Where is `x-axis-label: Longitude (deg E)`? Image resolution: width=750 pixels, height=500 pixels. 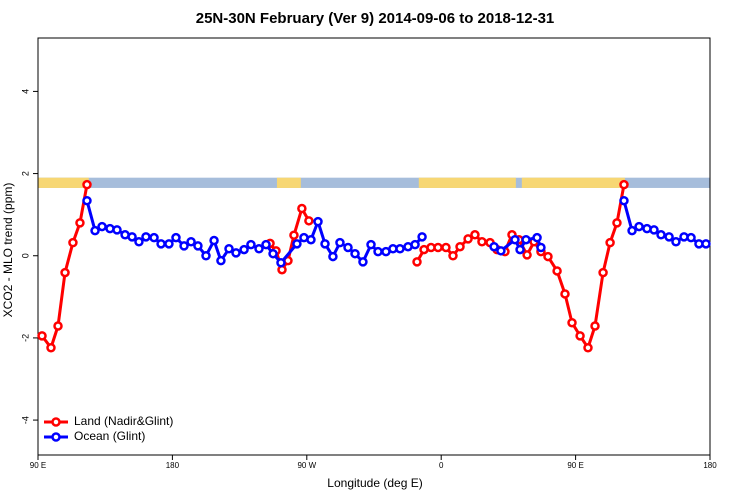 x-axis-label: Longitude (deg E) is located at coordinates (374, 483).